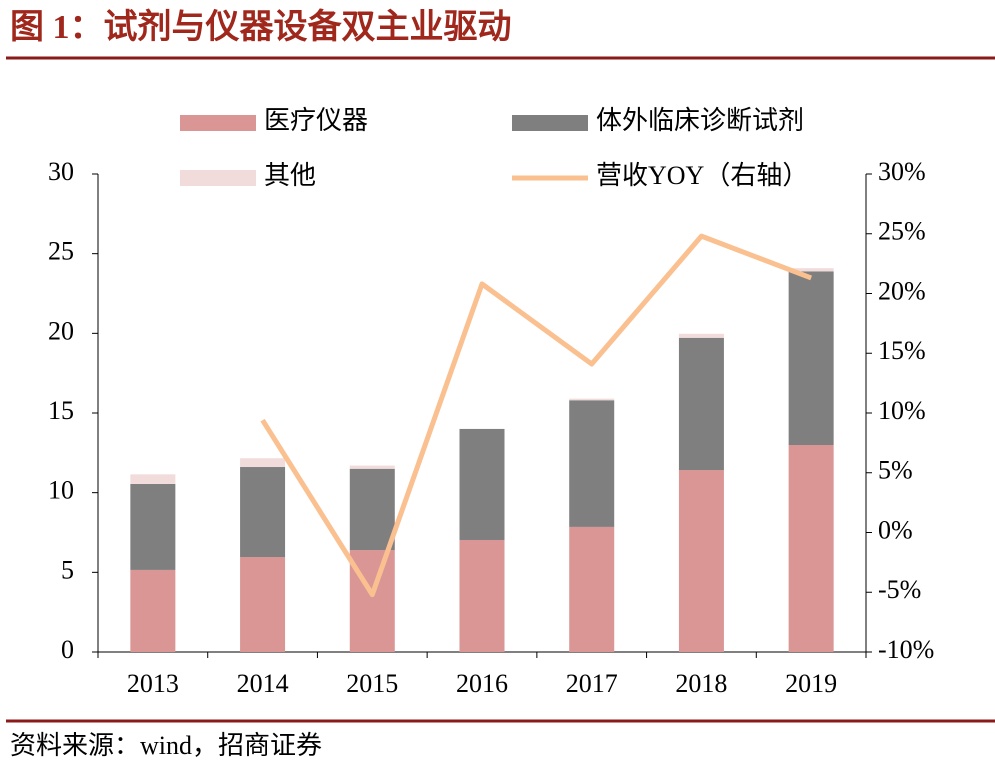  Describe the element at coordinates (701, 683) in the screenshot. I see `x-tick-label: 2018` at that location.